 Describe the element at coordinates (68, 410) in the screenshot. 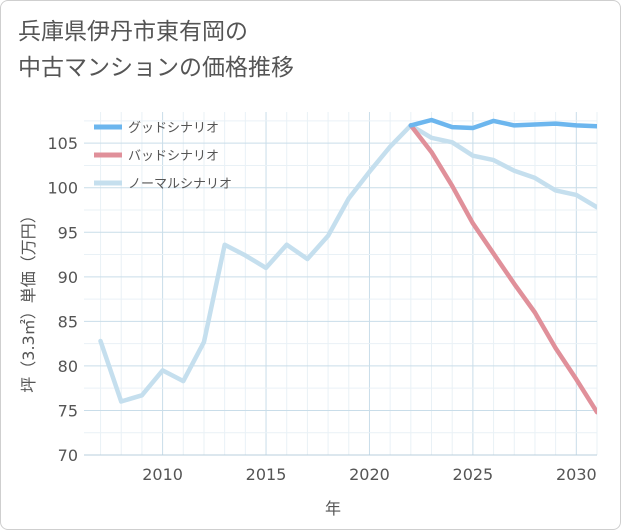

I see `y-tick-label: 75` at that location.